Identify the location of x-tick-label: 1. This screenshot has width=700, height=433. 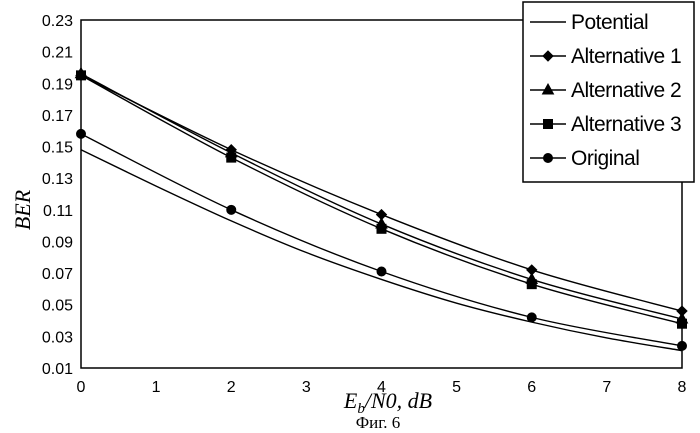
(156, 387).